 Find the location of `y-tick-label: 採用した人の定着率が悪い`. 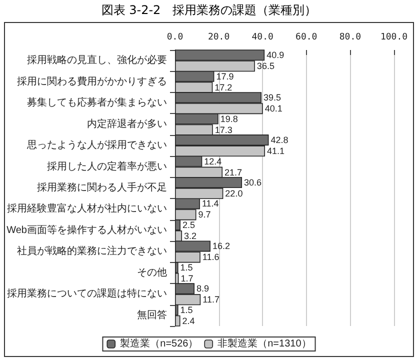

y-tick-label: 採用した人の定着率が悪い is located at coordinates (107, 166).